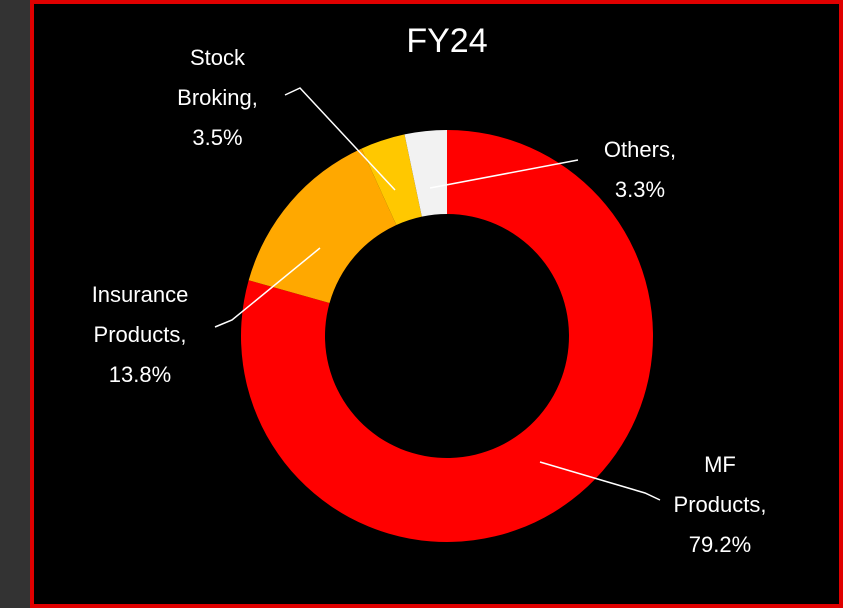 This screenshot has height=608, width=843. What do you see at coordinates (640, 189) in the screenshot?
I see `slice-value-label: 3.3%` at bounding box center [640, 189].